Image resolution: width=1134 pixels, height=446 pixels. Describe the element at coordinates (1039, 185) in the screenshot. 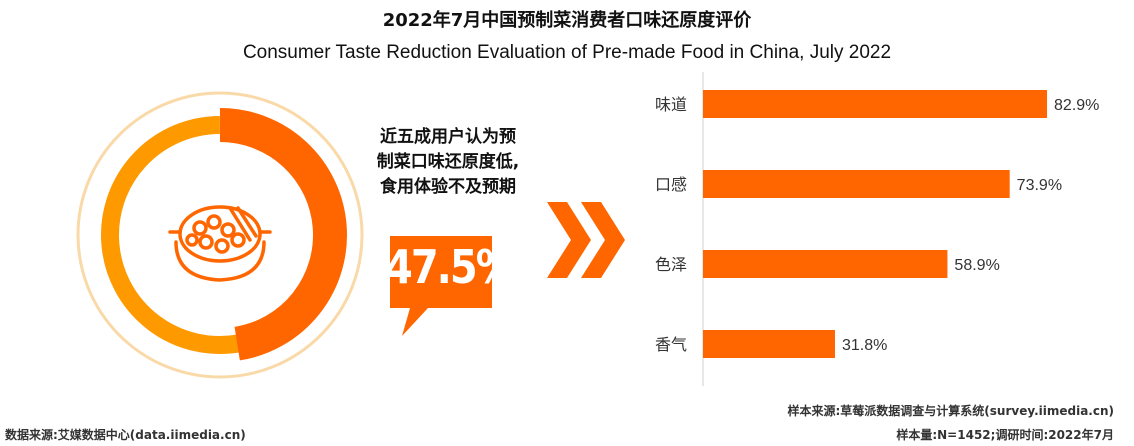

I see `bar-value-label: 73.9%` at that location.